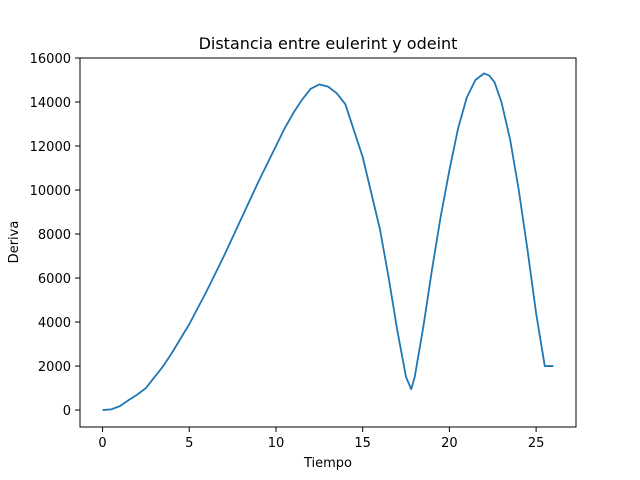 This screenshot has width=640, height=480. I want to click on y-tick-label: 2000, so click(54, 367).